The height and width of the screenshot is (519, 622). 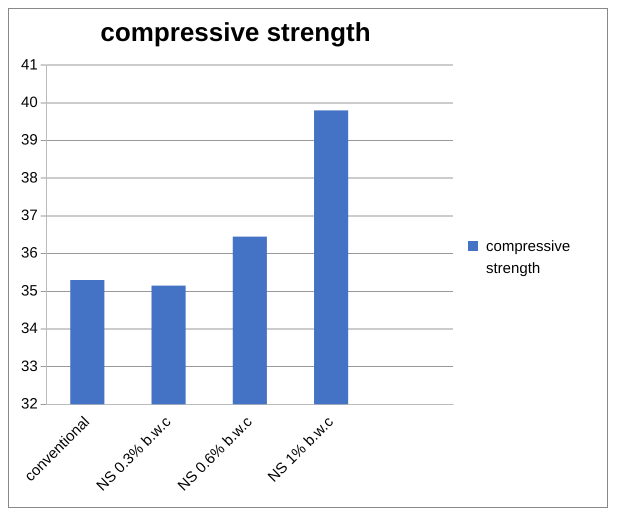 I want to click on y-tick-label: 36, so click(x=29, y=253).